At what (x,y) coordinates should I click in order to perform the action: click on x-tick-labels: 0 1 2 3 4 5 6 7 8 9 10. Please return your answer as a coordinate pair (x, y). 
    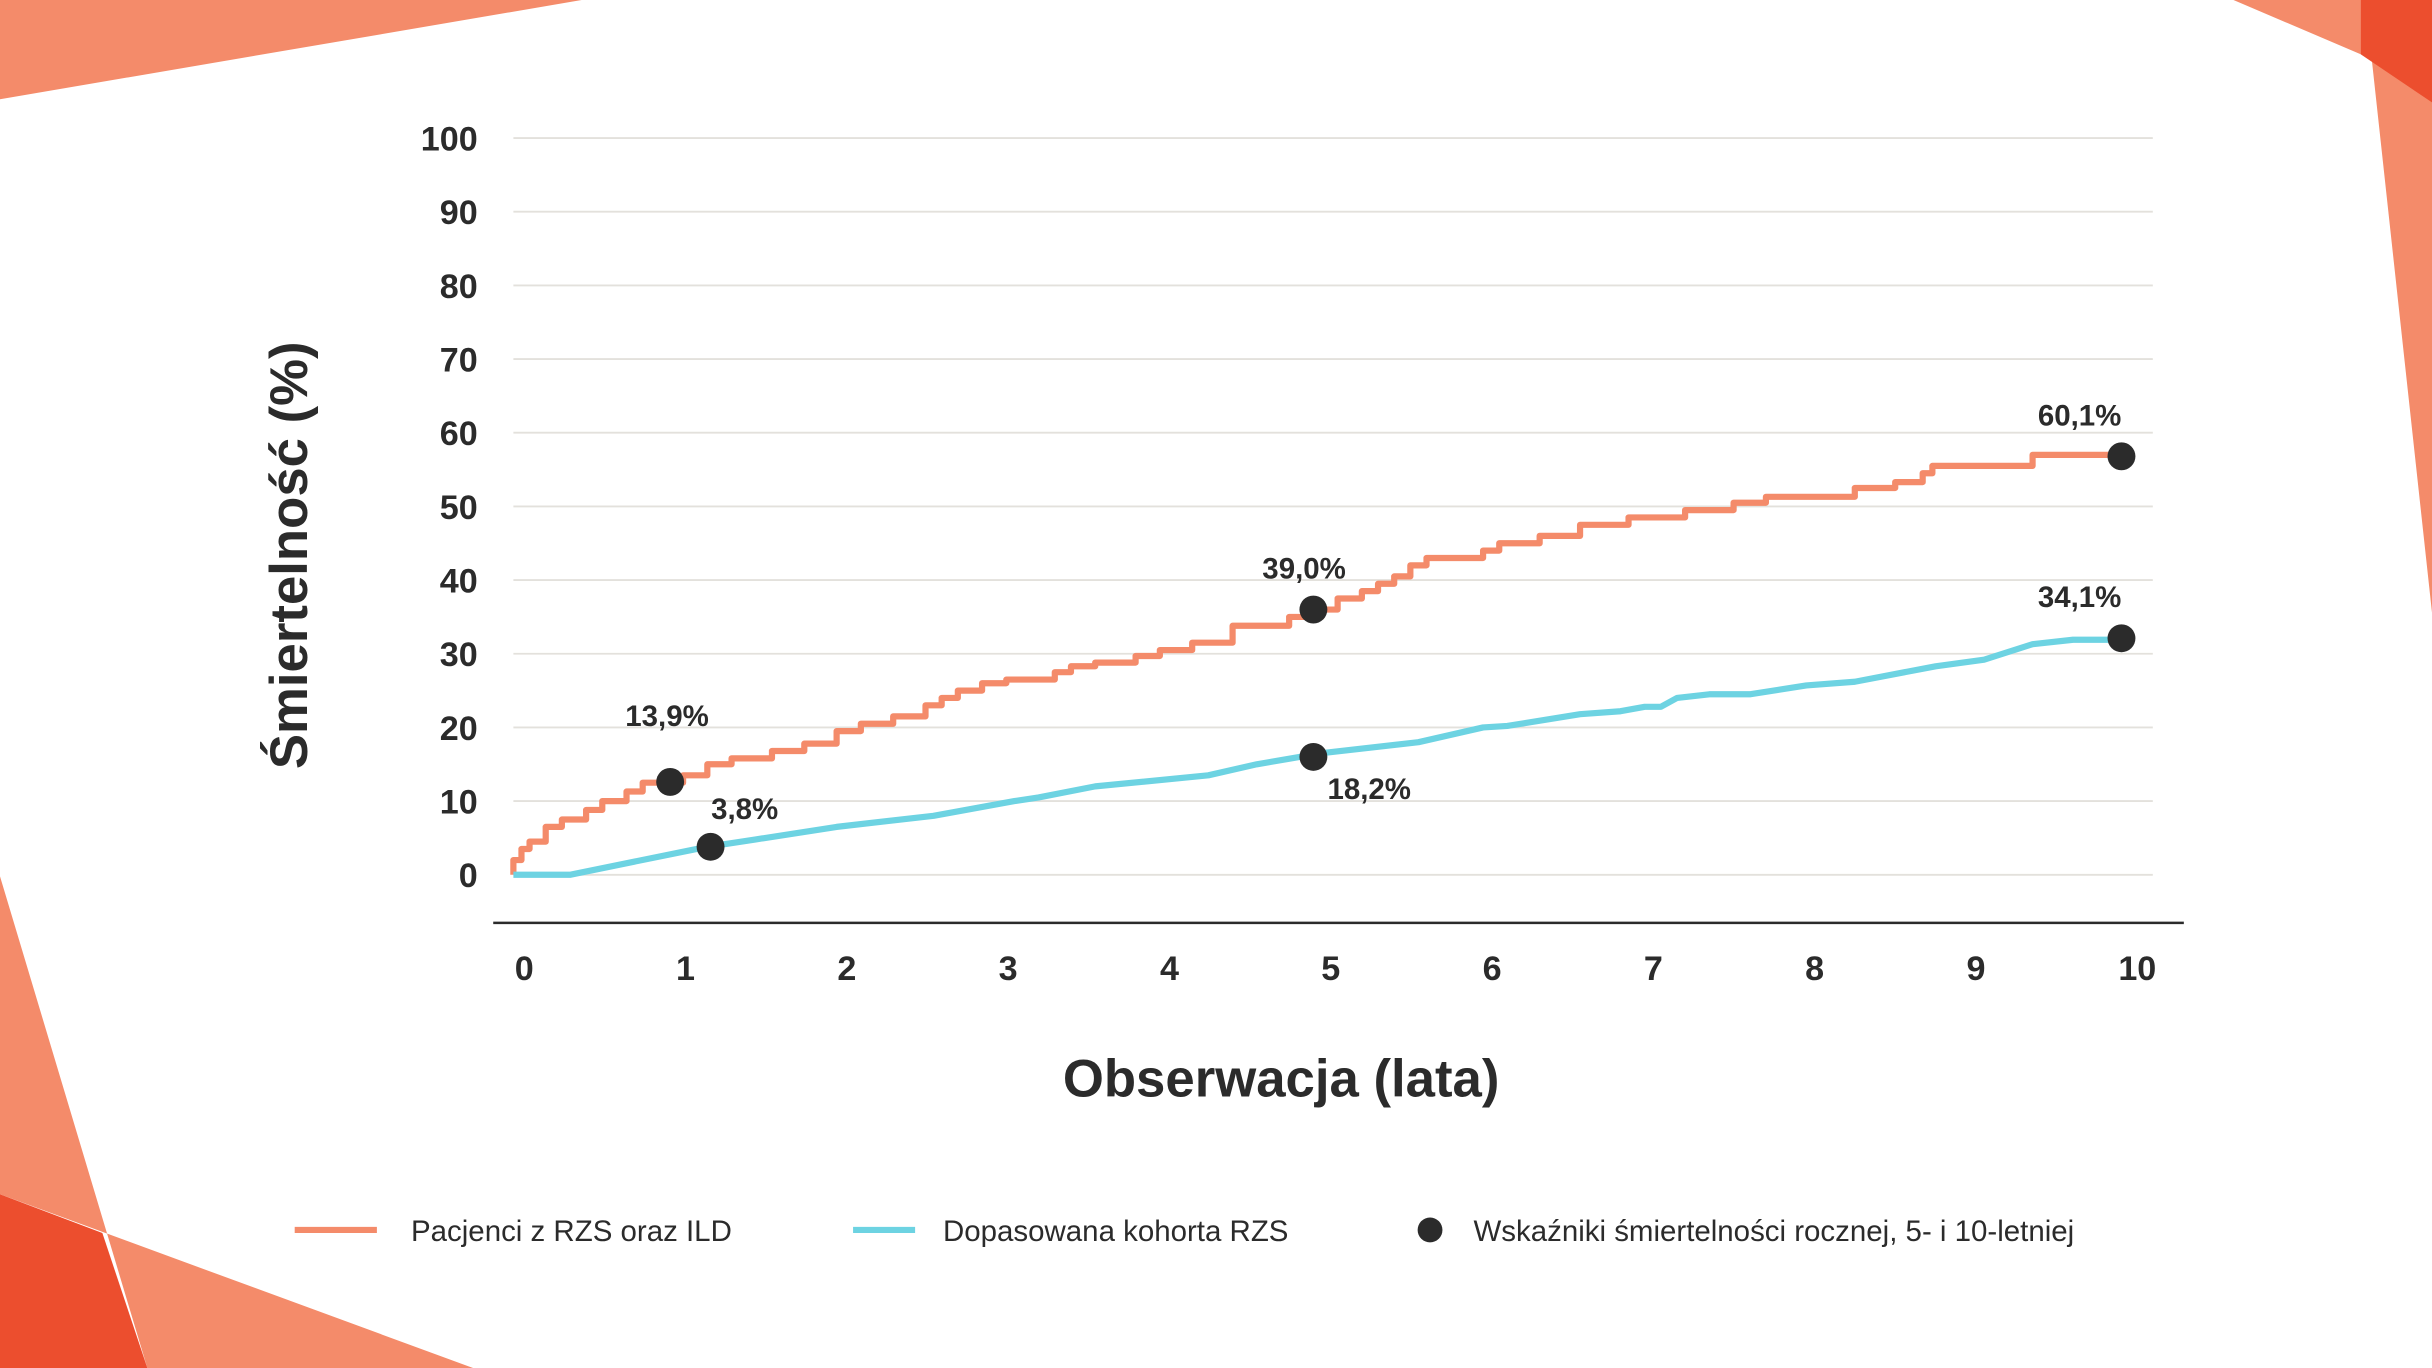
    Looking at the image, I should click on (1336, 969).